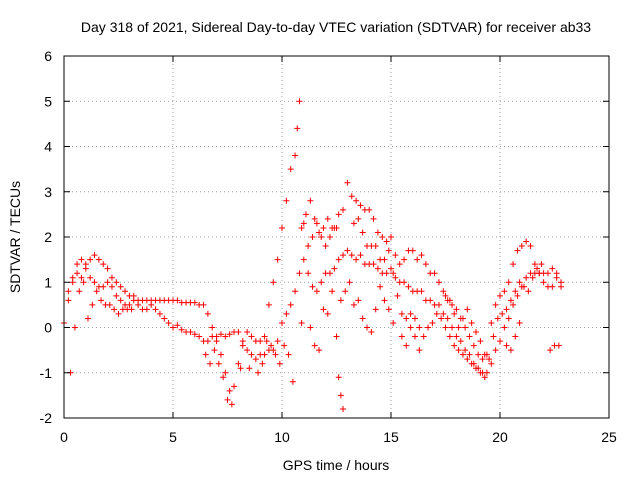 The height and width of the screenshot is (480, 640). Describe the element at coordinates (46, 373) in the screenshot. I see `y-tick-label: -1` at that location.